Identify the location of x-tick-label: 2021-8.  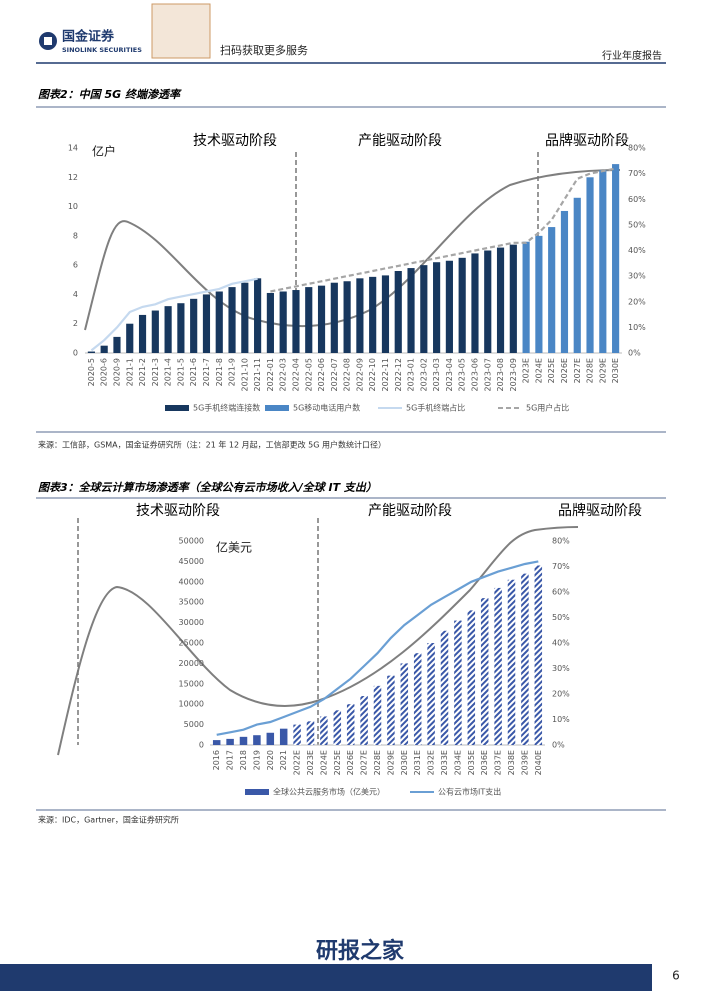
(219, 372).